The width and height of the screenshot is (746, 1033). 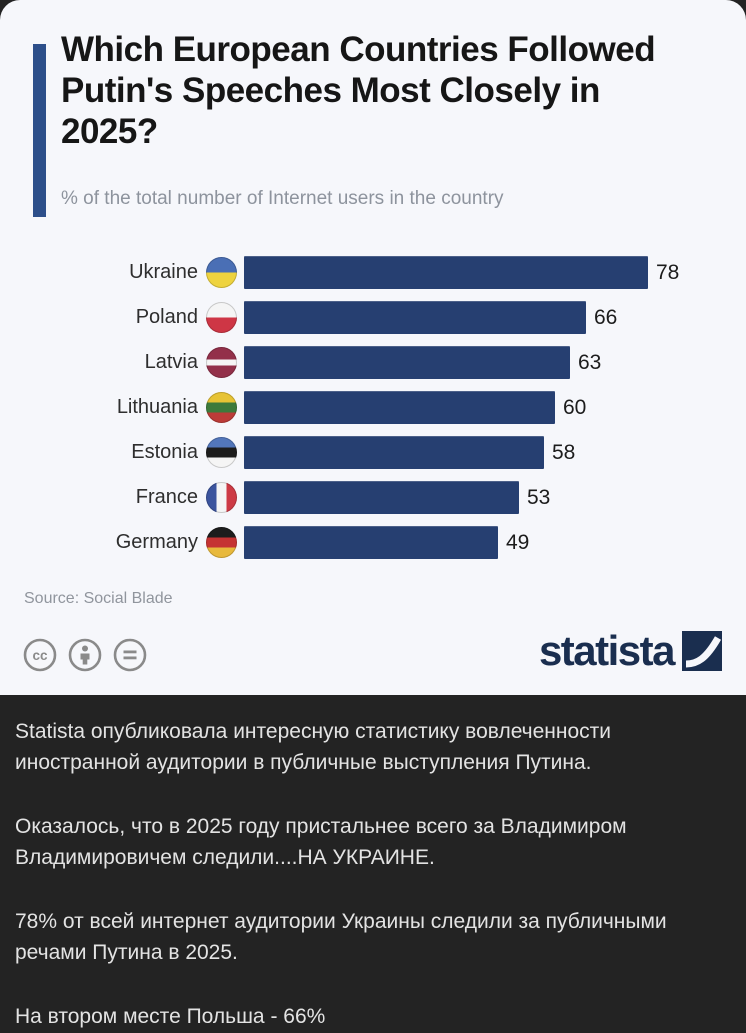 I want to click on bar-value-label: 66, so click(x=606, y=317).